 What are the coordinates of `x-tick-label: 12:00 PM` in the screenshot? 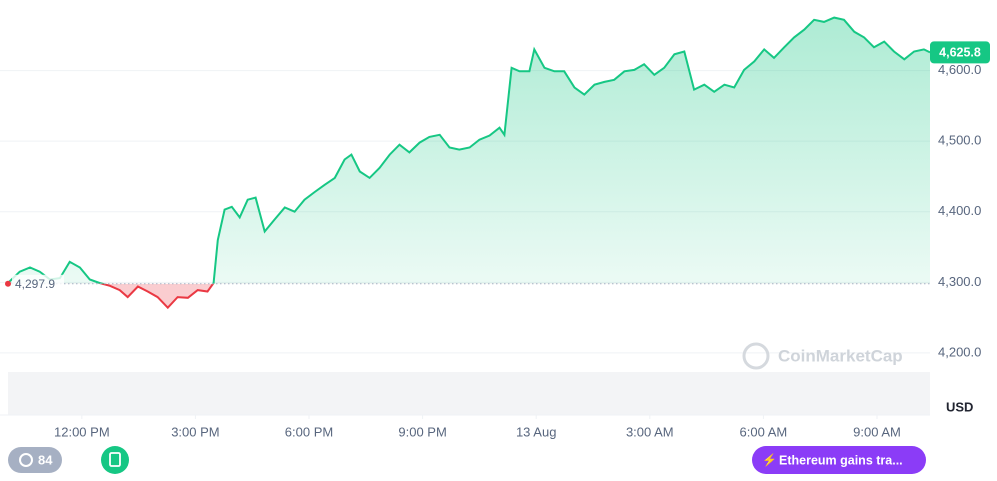 It's located at (82, 431).